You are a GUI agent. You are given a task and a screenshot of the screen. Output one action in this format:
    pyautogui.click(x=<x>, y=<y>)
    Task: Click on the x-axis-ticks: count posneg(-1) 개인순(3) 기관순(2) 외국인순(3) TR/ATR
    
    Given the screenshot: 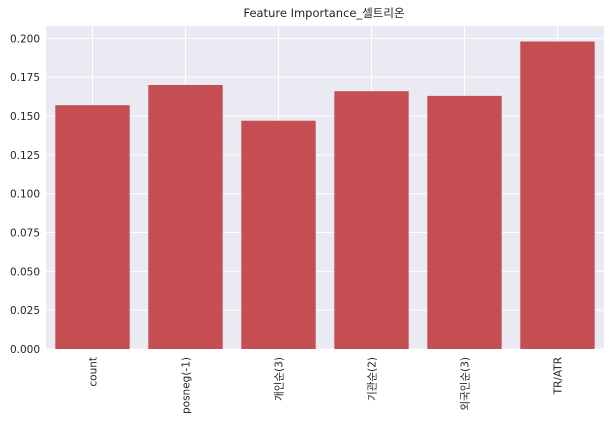 What is the action you would take?
    pyautogui.click(x=326, y=385)
    